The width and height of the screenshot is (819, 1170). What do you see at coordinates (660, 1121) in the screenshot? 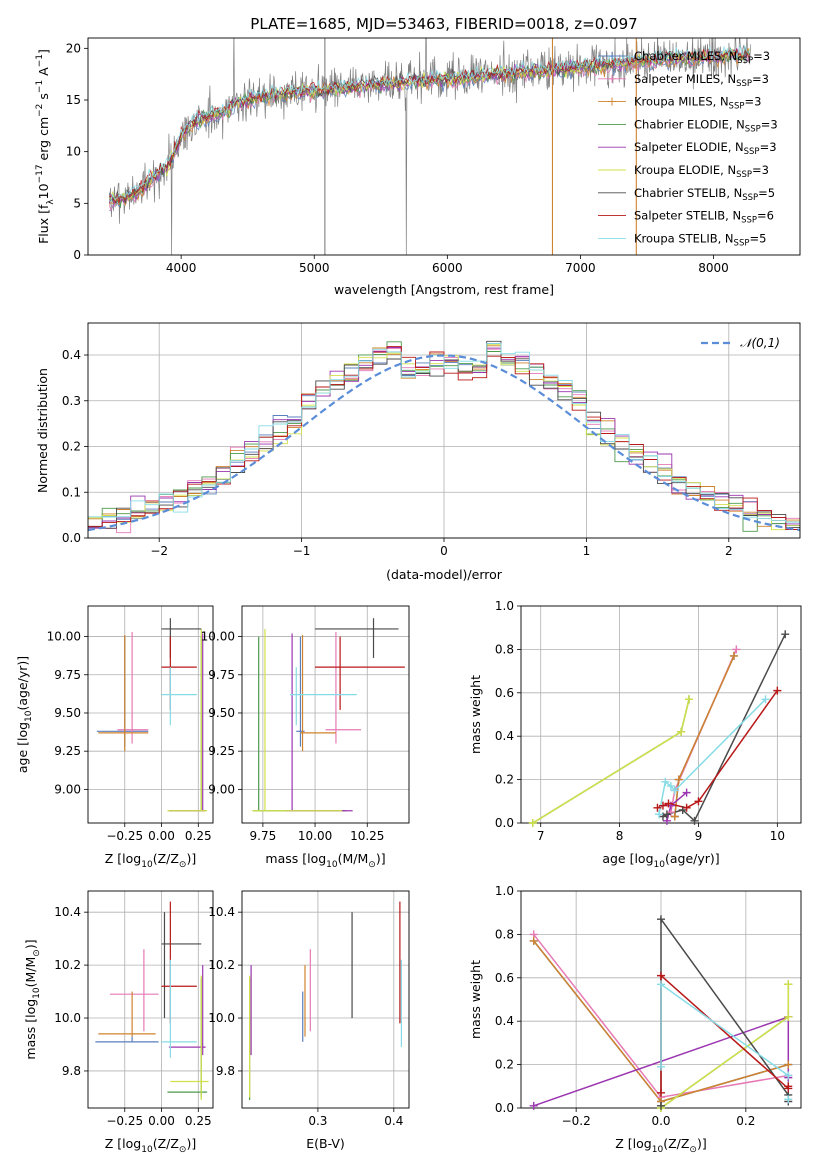
I see `x-tick-label: 0.0` at bounding box center [660, 1121].